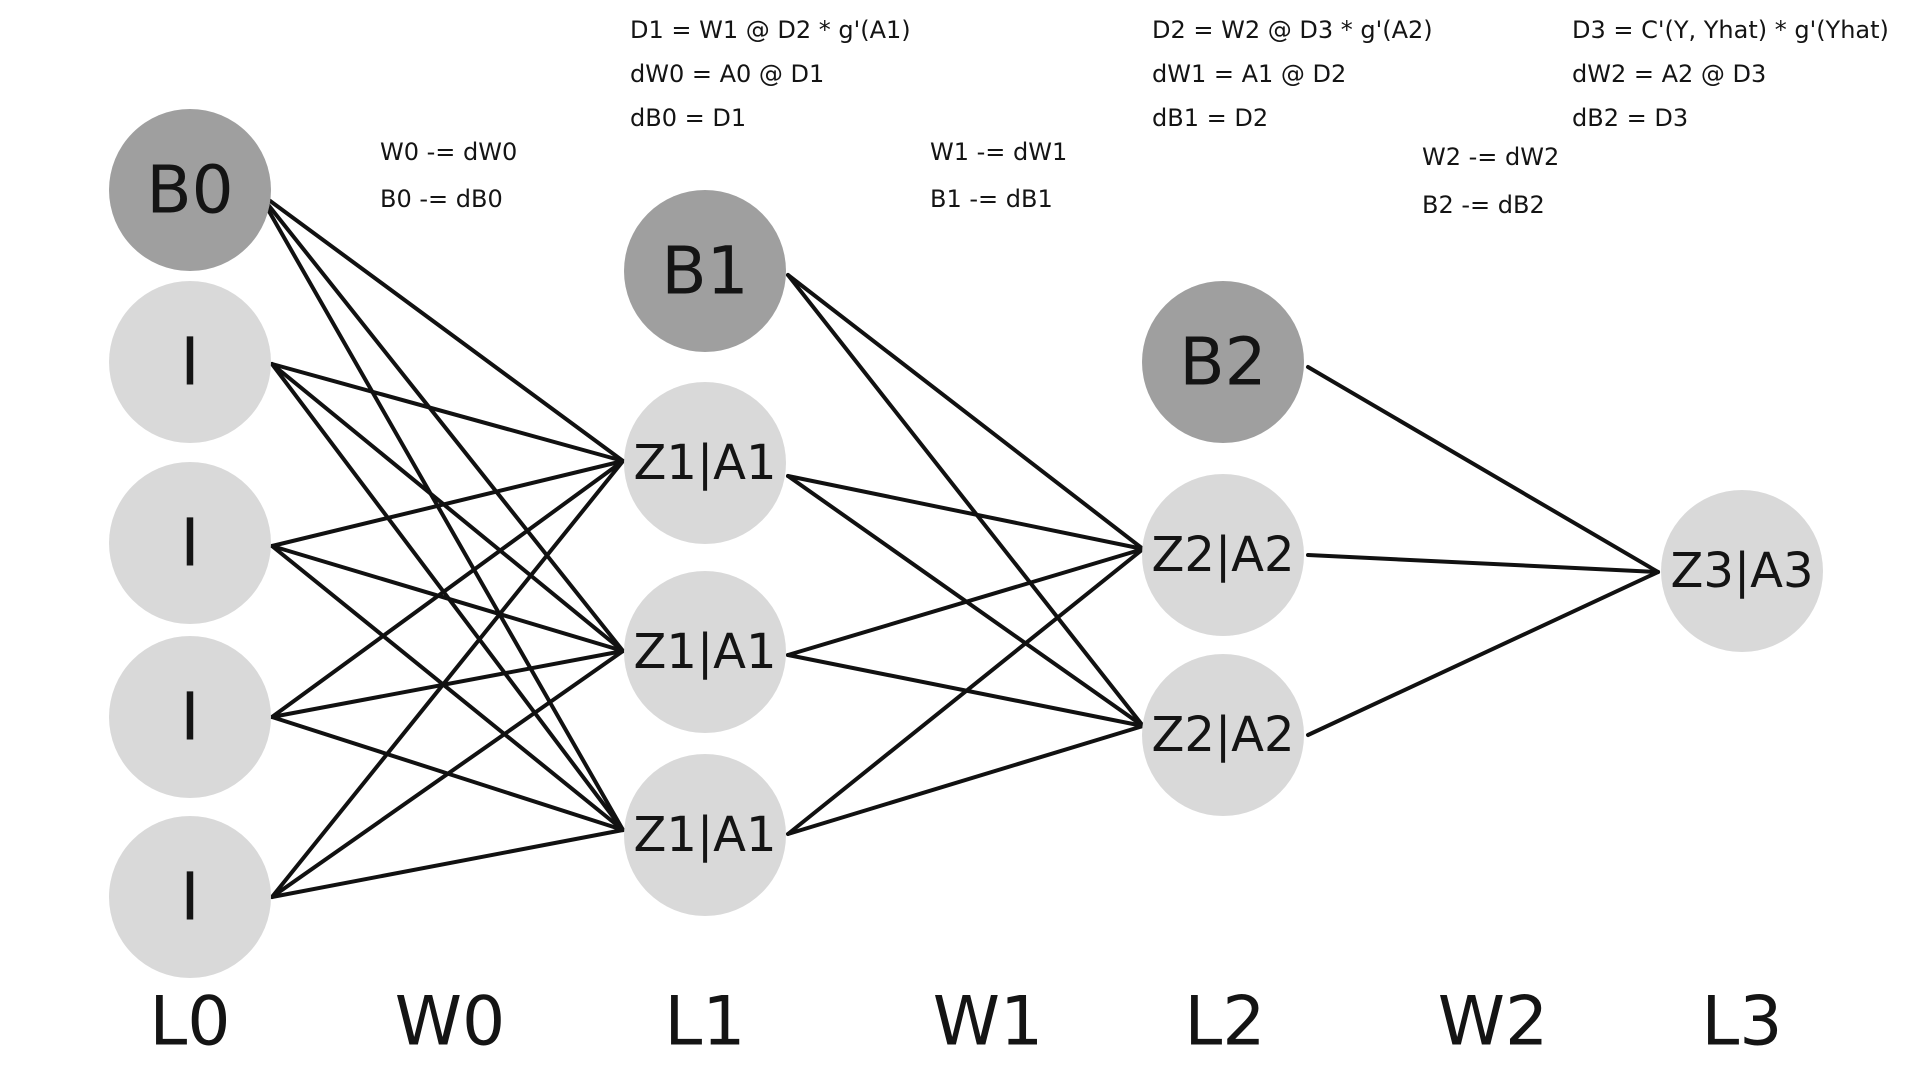 The width and height of the screenshot is (1920, 1080). I want to click on grad-d3: D3 = C'(Y, Yhat) * g'(Yhat), so click(1730, 30).